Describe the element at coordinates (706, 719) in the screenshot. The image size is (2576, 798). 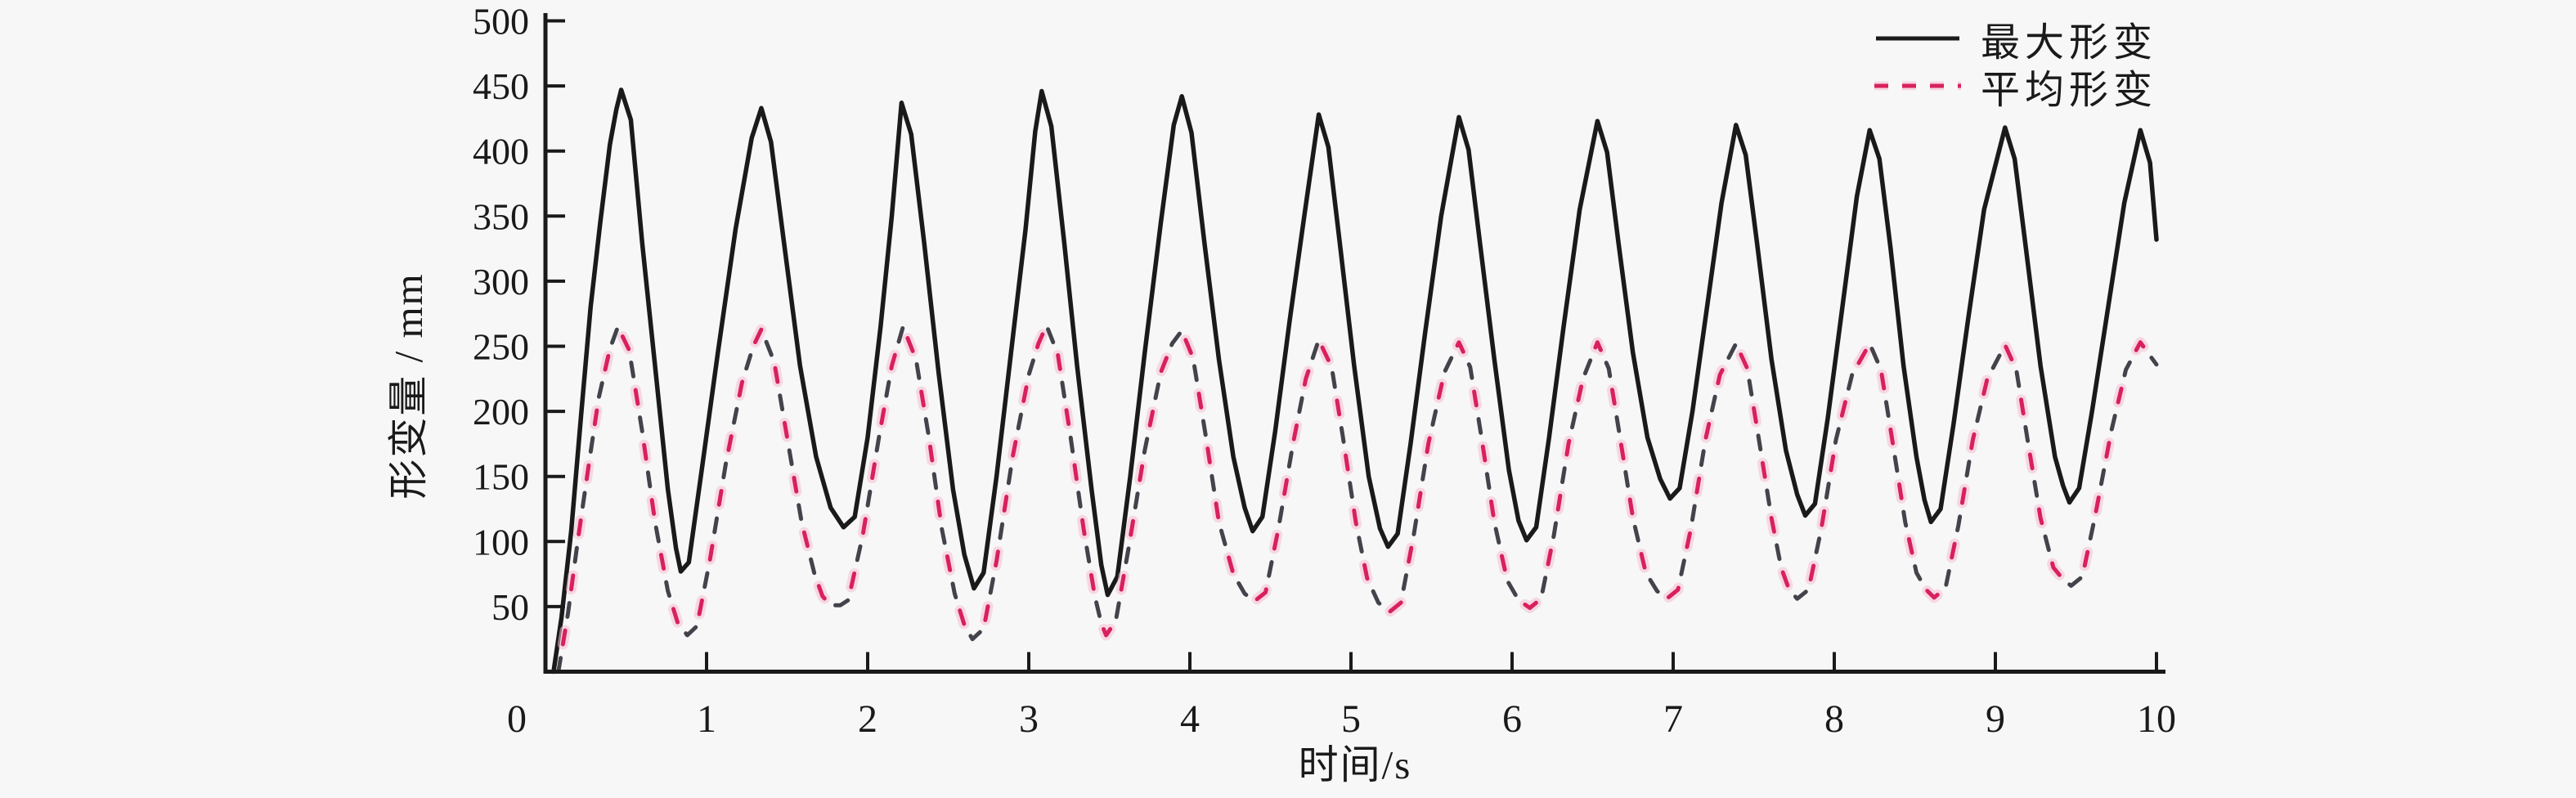
I see `x-tick-label: 1` at that location.